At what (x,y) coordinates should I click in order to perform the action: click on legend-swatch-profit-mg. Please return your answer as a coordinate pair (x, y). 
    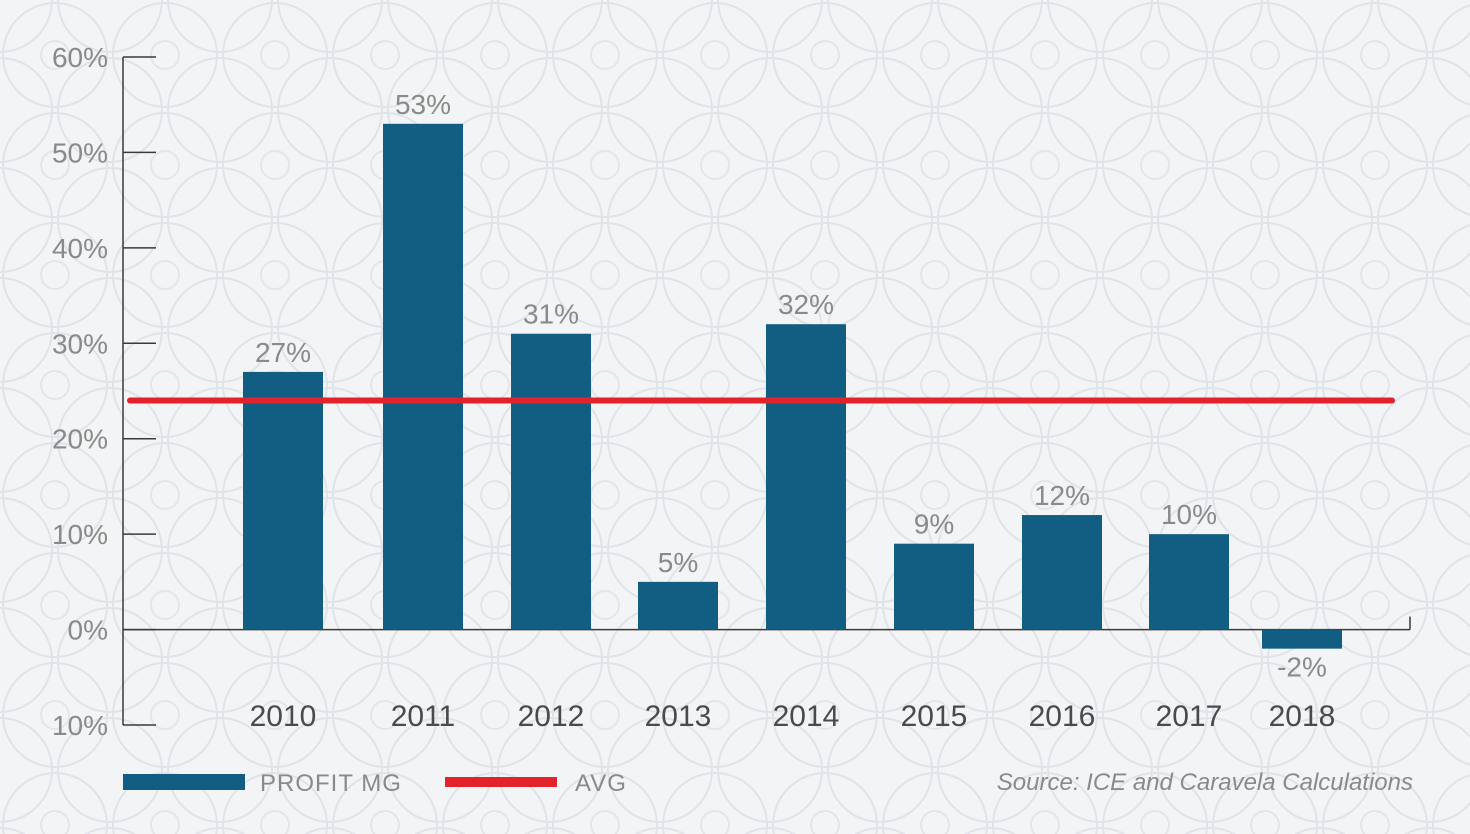
    Looking at the image, I should click on (184, 782).